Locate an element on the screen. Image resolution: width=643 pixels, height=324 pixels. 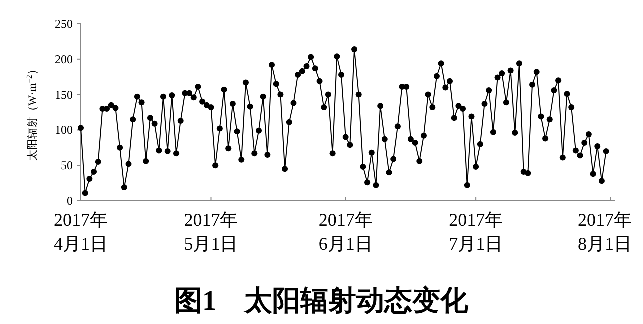
x-tick-label: 2017年 8月1日 is located at coordinates (605, 232).